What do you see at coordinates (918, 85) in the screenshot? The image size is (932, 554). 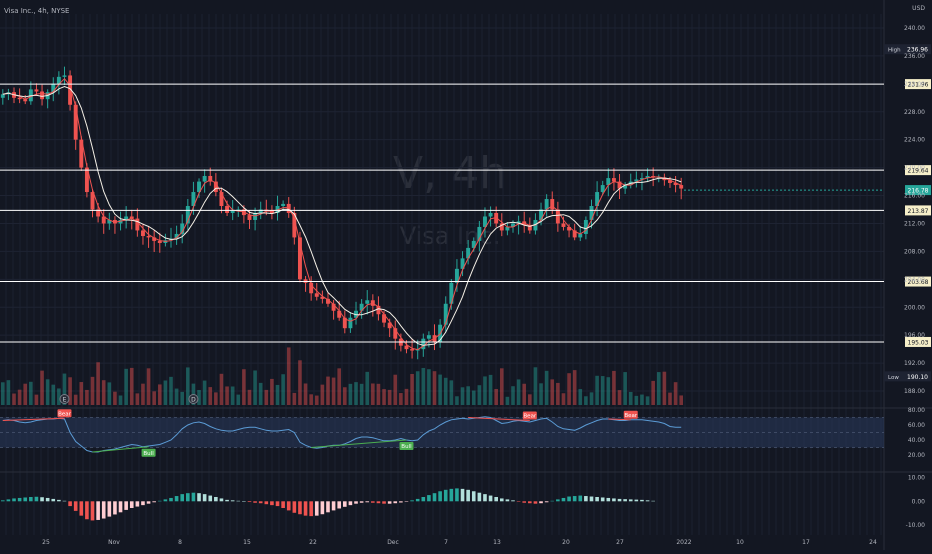 I see `level-label: 231.96` at bounding box center [918, 85].